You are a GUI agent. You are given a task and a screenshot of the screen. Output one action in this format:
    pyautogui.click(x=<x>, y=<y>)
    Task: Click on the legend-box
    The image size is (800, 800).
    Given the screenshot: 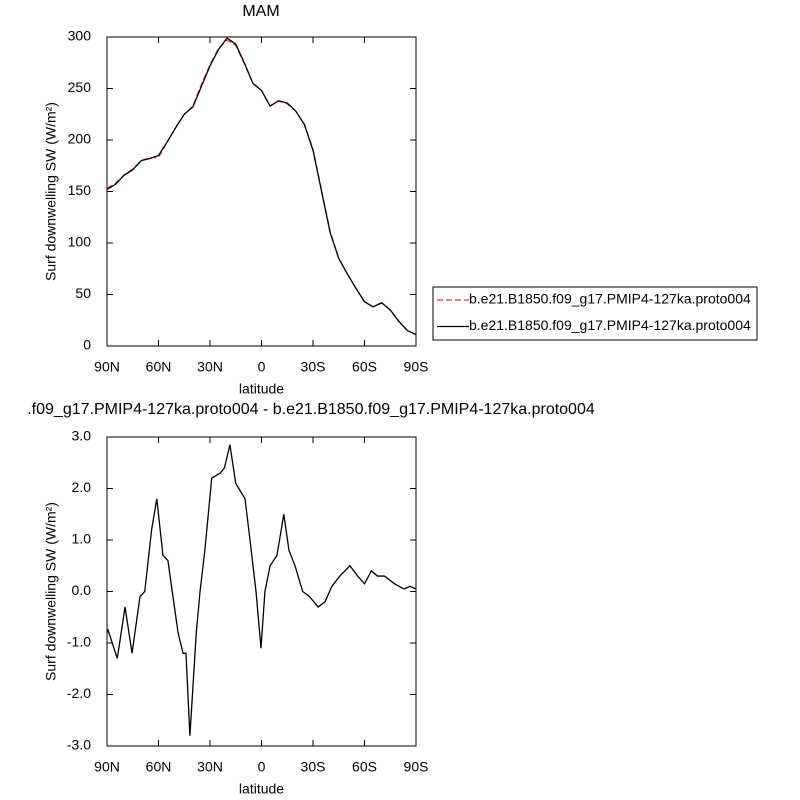 What is the action you would take?
    pyautogui.click(x=595, y=313)
    